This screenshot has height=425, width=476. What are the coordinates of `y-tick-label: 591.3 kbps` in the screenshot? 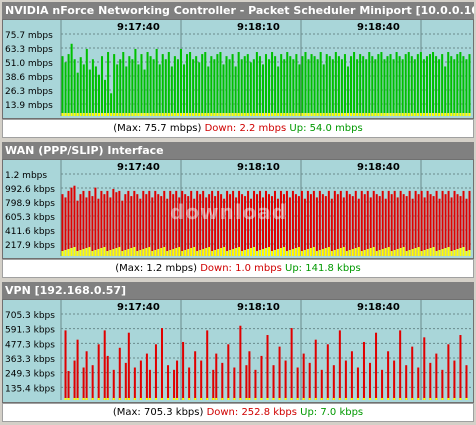 It's located at (30, 331).